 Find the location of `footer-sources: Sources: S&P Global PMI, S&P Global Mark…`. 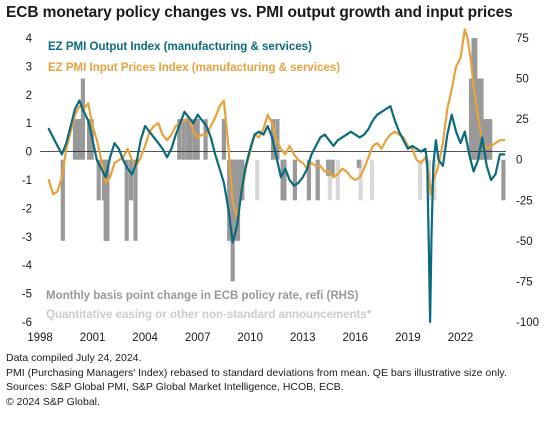

footer-sources: Sources: S&P Global PMI, S&P Global Mark… is located at coordinates (175, 387).